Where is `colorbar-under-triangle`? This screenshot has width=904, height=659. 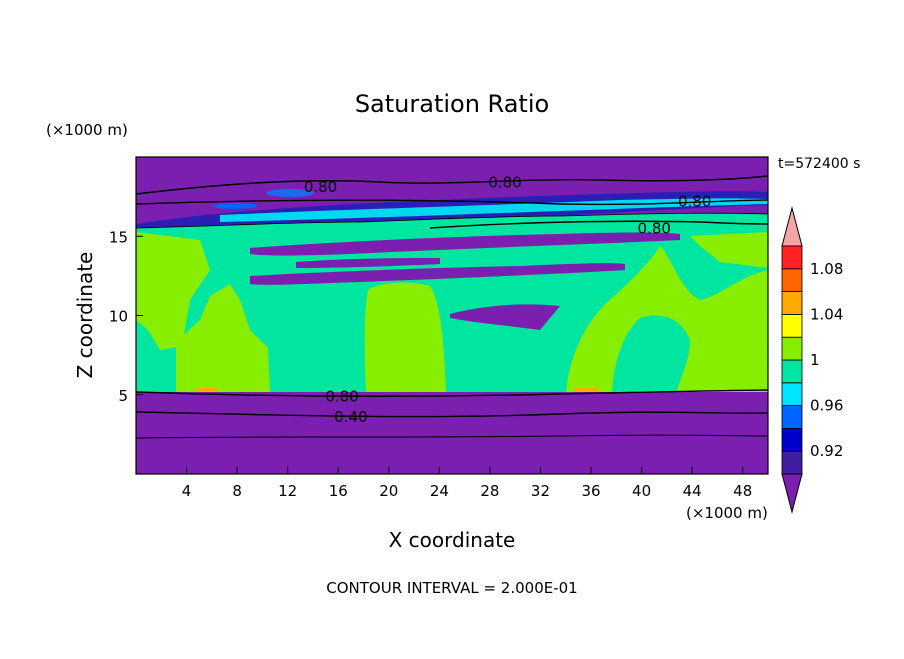
colorbar-under-triangle is located at coordinates (792, 493).